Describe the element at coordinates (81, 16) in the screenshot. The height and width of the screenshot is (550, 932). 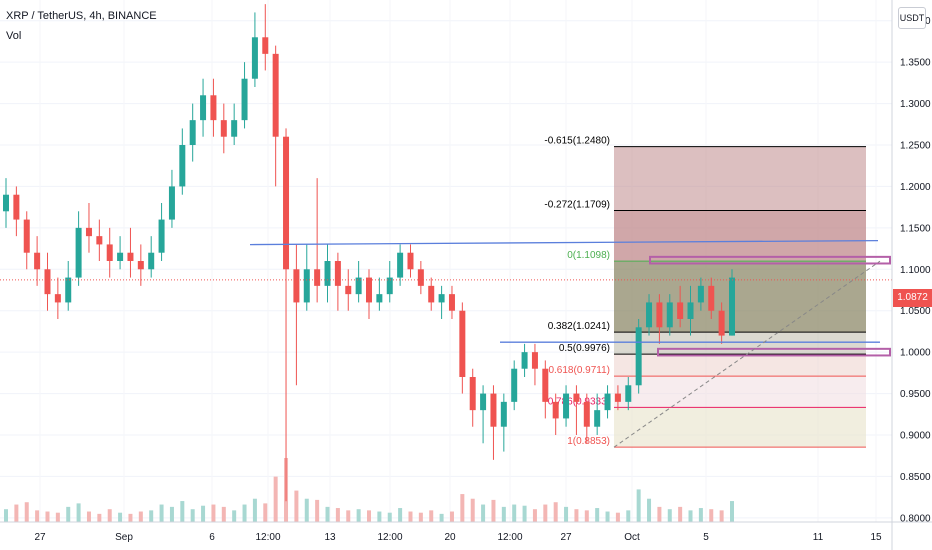
I see `symbol-title: XRP / TetherUS, 4h, BINANCE` at that location.